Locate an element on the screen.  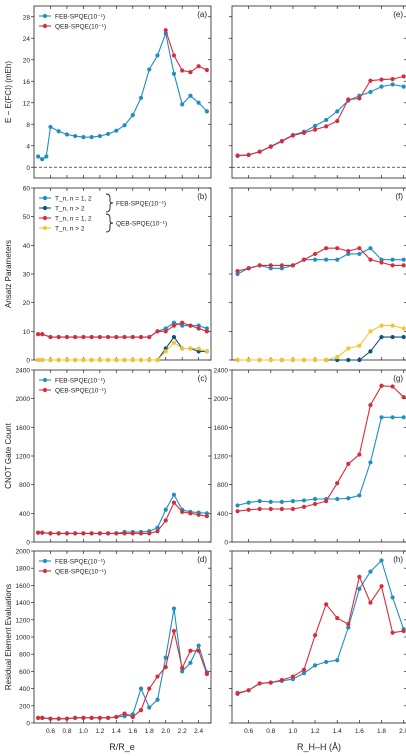
y-tick-label: 1600 is located at coordinates (221, 428).